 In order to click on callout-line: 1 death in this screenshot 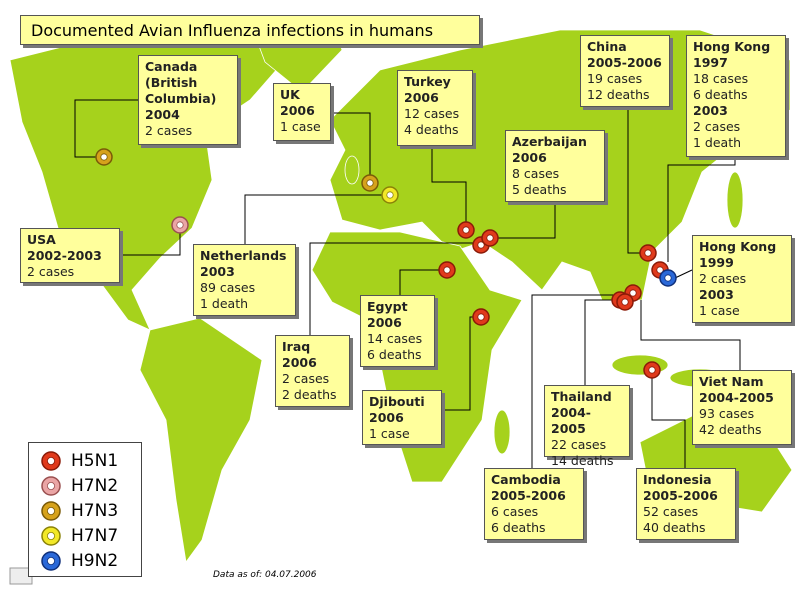, I will do `click(717, 142)`.